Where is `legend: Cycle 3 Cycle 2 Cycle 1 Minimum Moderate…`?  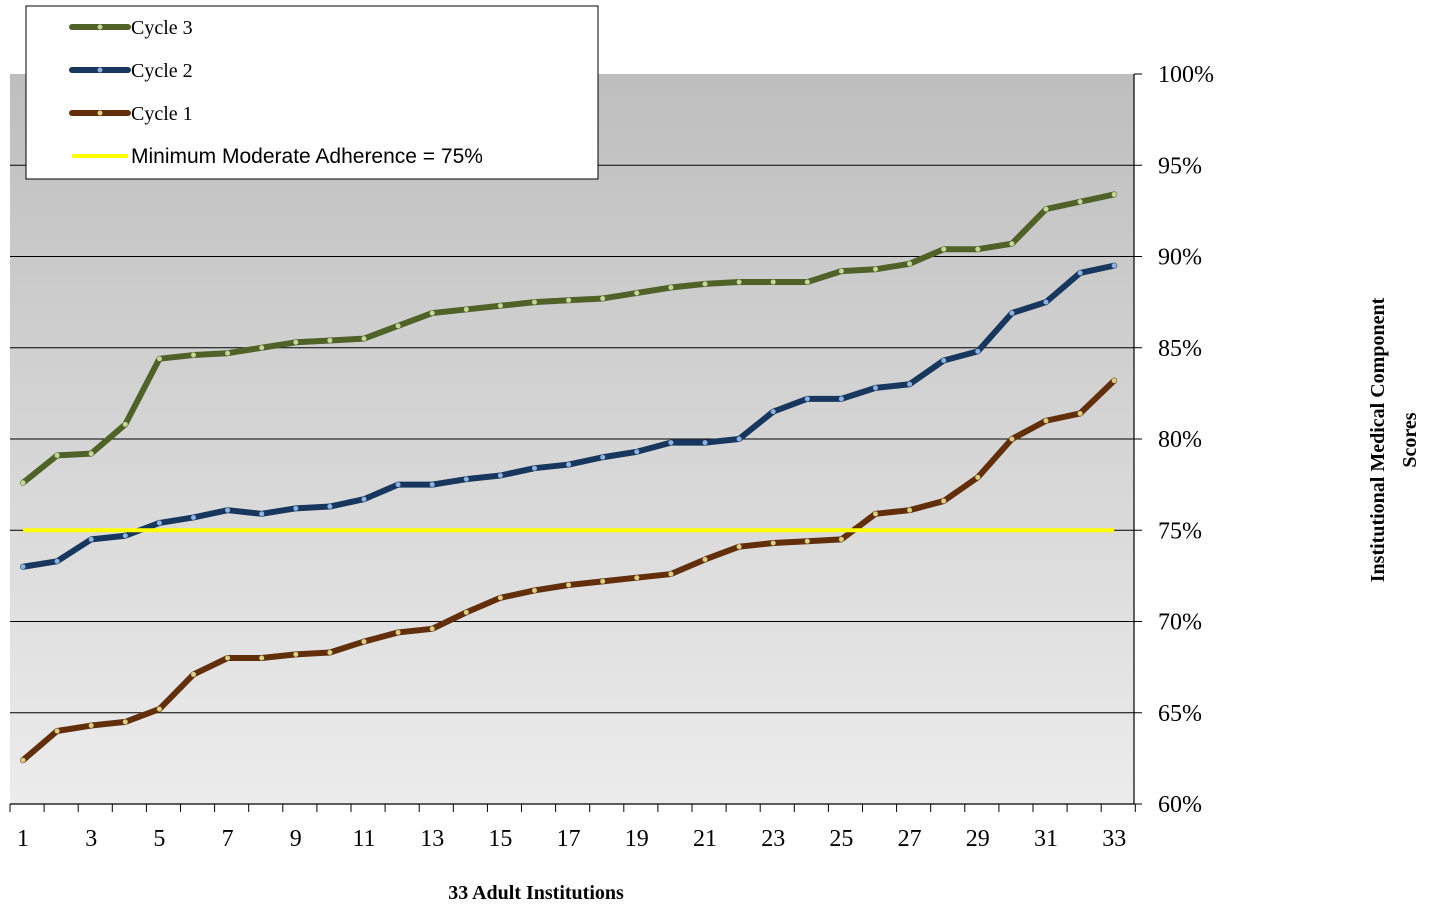 legend: Cycle 3 Cycle 2 Cycle 1 Minimum Moderate… is located at coordinates (312, 92).